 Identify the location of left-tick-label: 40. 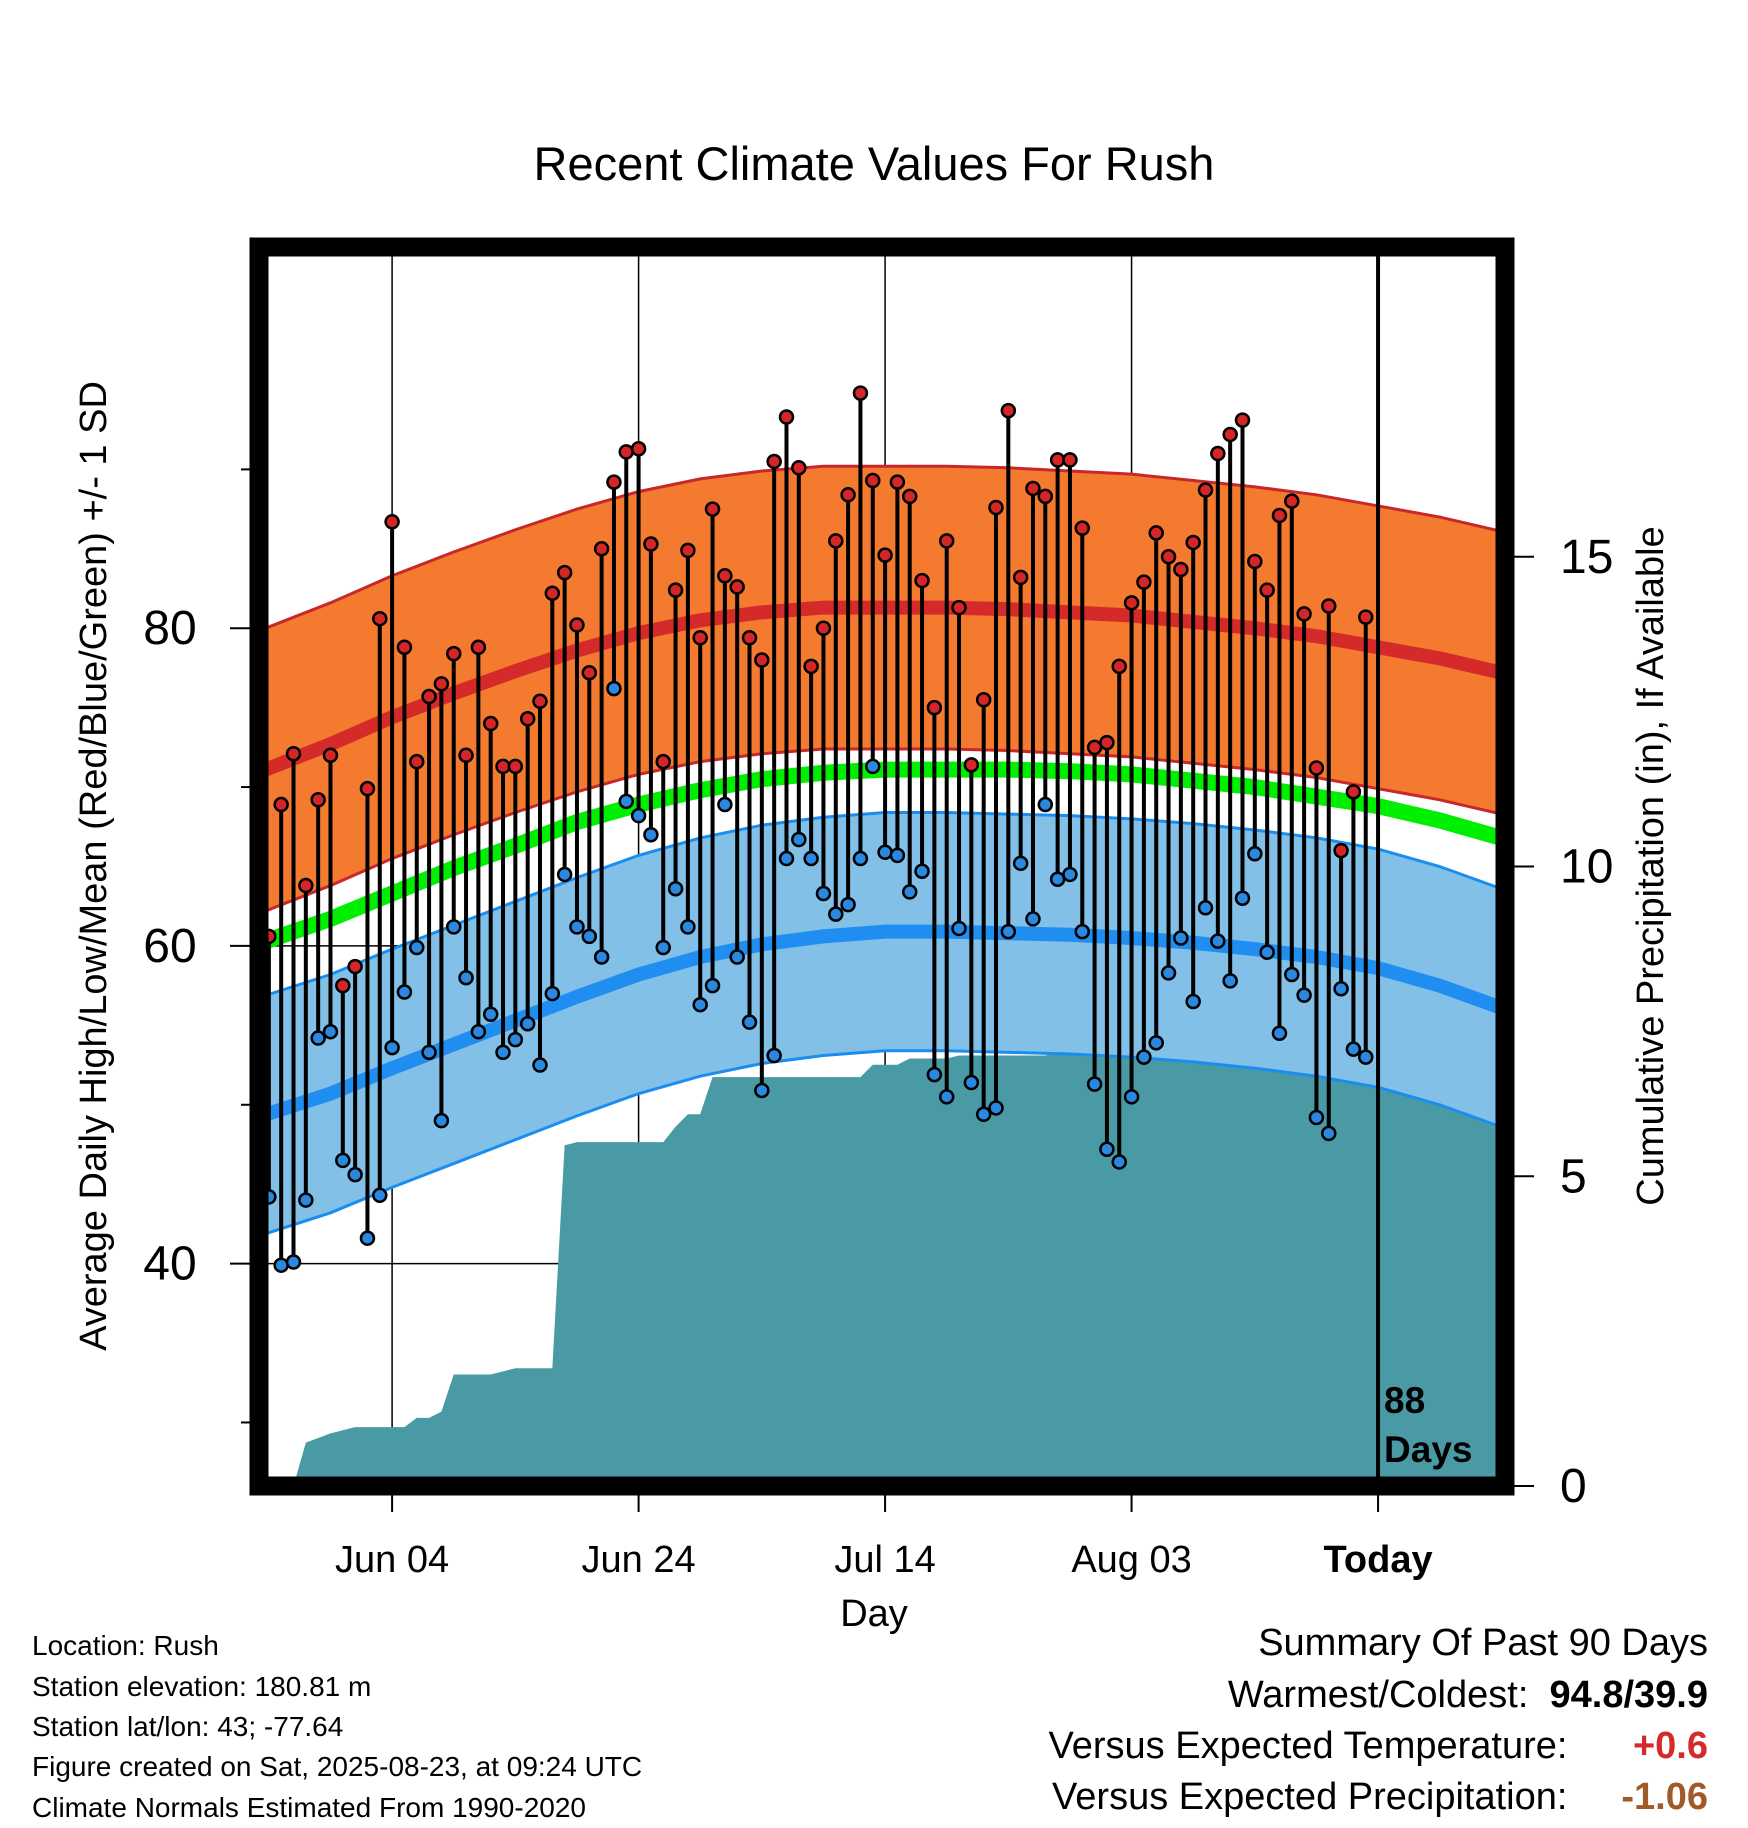
(169, 1264).